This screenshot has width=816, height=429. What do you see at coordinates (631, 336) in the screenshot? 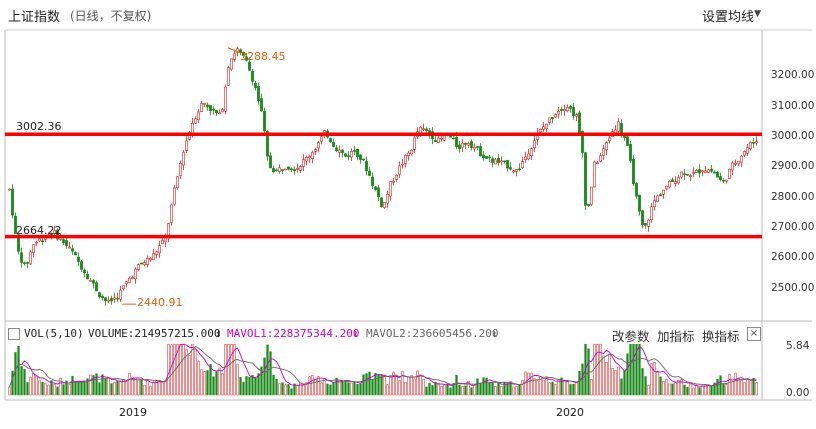
I see `edit-params-button: 改参数` at bounding box center [631, 336].